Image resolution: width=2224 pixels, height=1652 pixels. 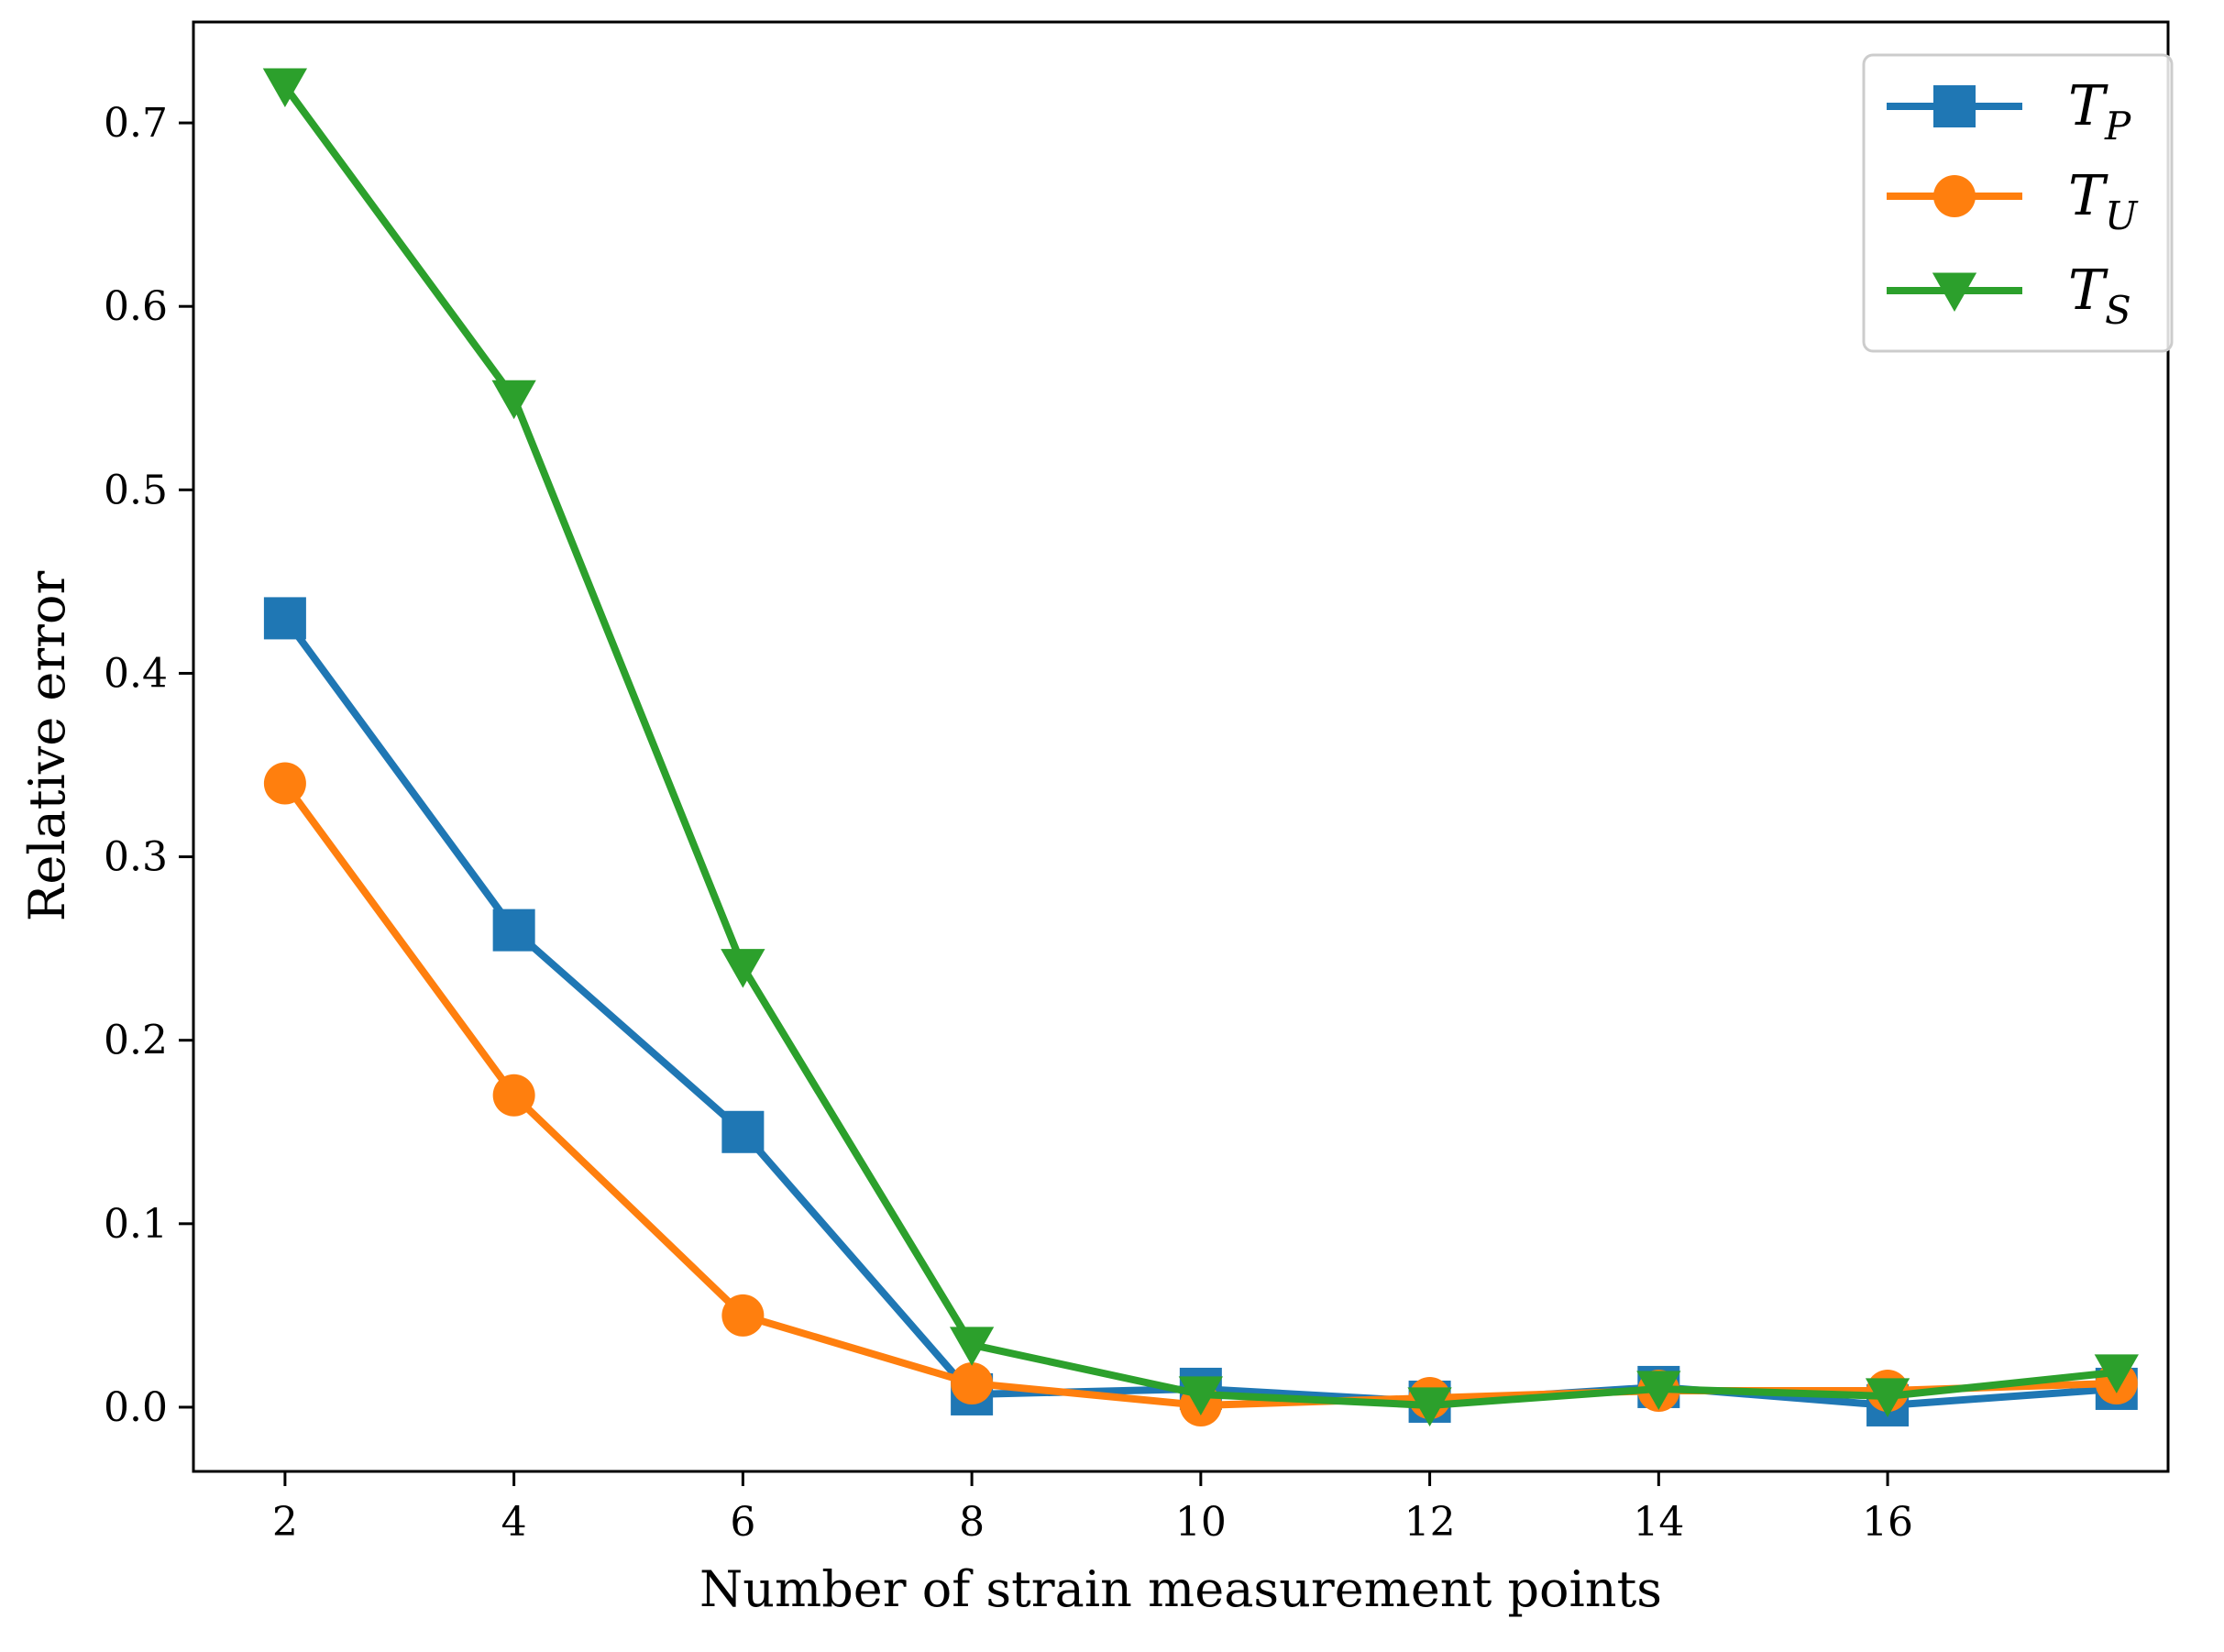 I want to click on y-tick-label: 0.1, so click(x=136, y=1224).